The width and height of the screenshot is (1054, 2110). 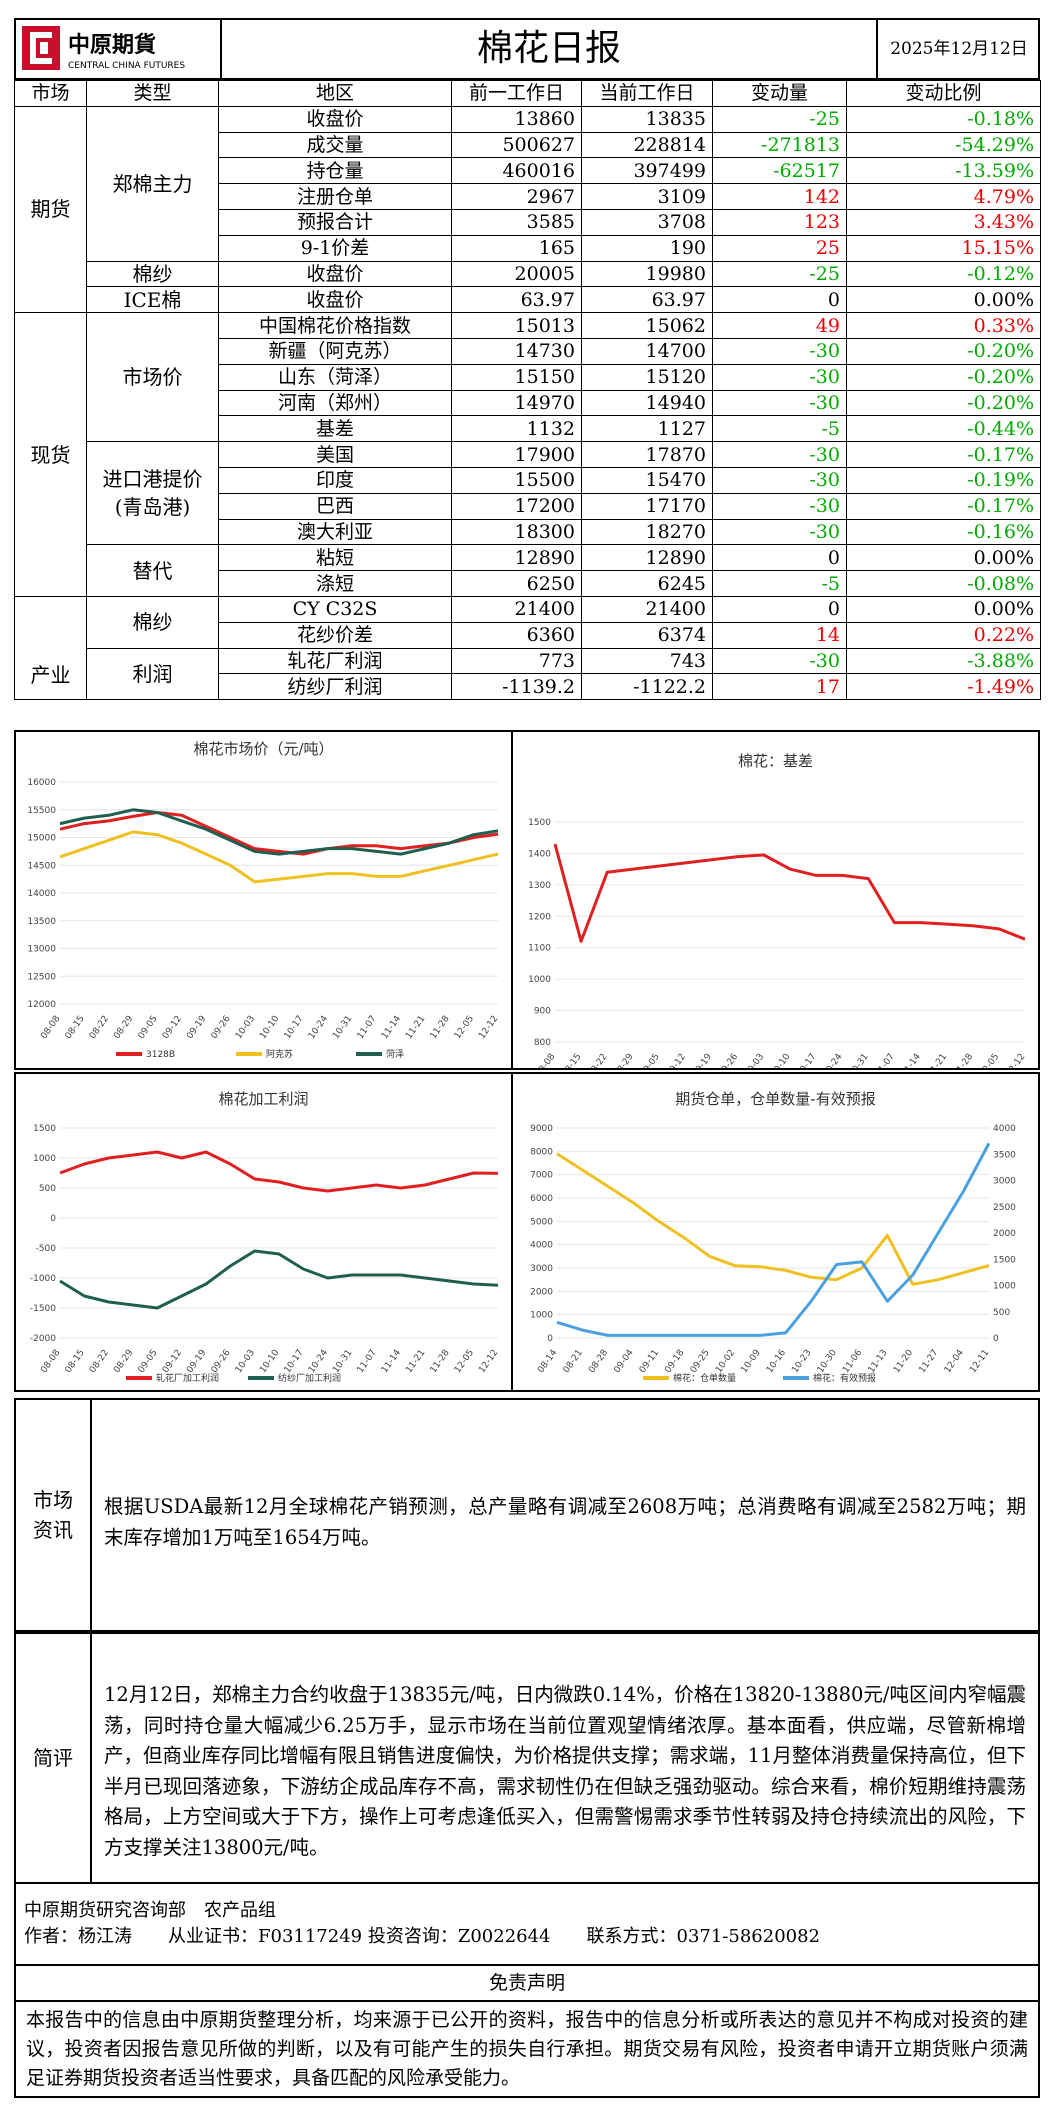 What do you see at coordinates (516, 222) in the screenshot?
I see `prev-cell: 3585` at bounding box center [516, 222].